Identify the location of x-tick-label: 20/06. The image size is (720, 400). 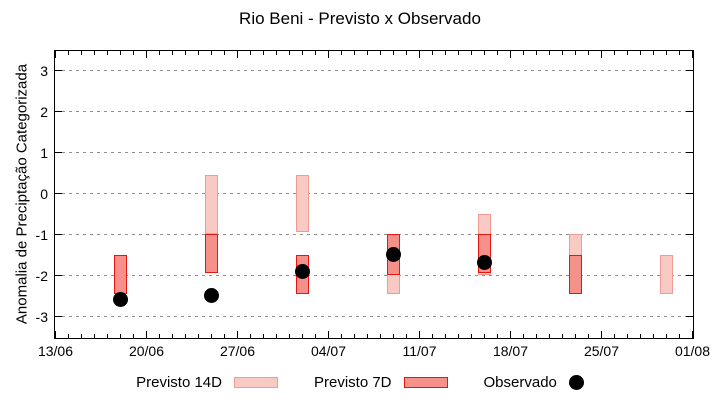
(146, 351).